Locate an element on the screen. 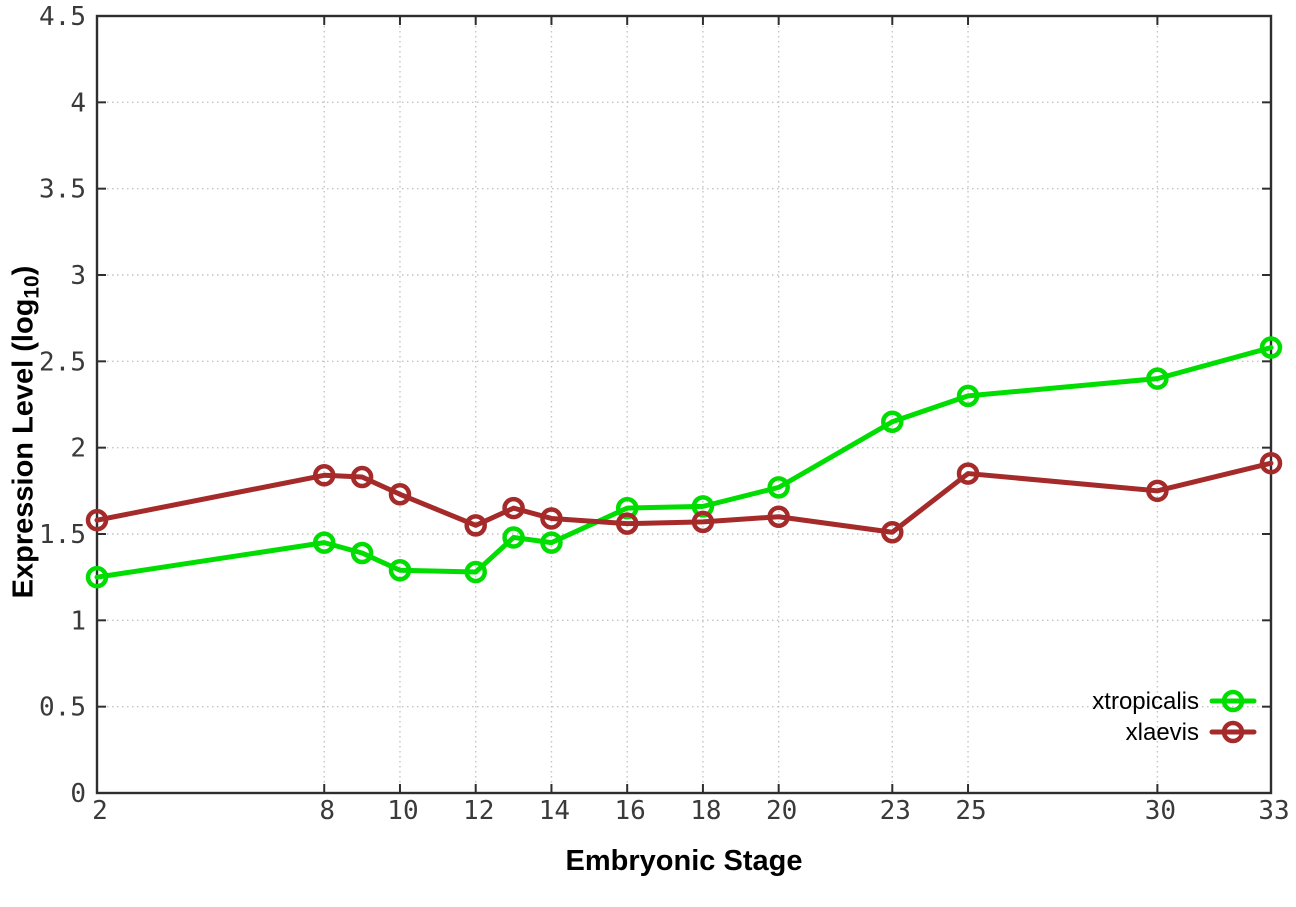 This screenshot has height=907, width=1296. x-tick-label: 33 is located at coordinates (1273, 811).